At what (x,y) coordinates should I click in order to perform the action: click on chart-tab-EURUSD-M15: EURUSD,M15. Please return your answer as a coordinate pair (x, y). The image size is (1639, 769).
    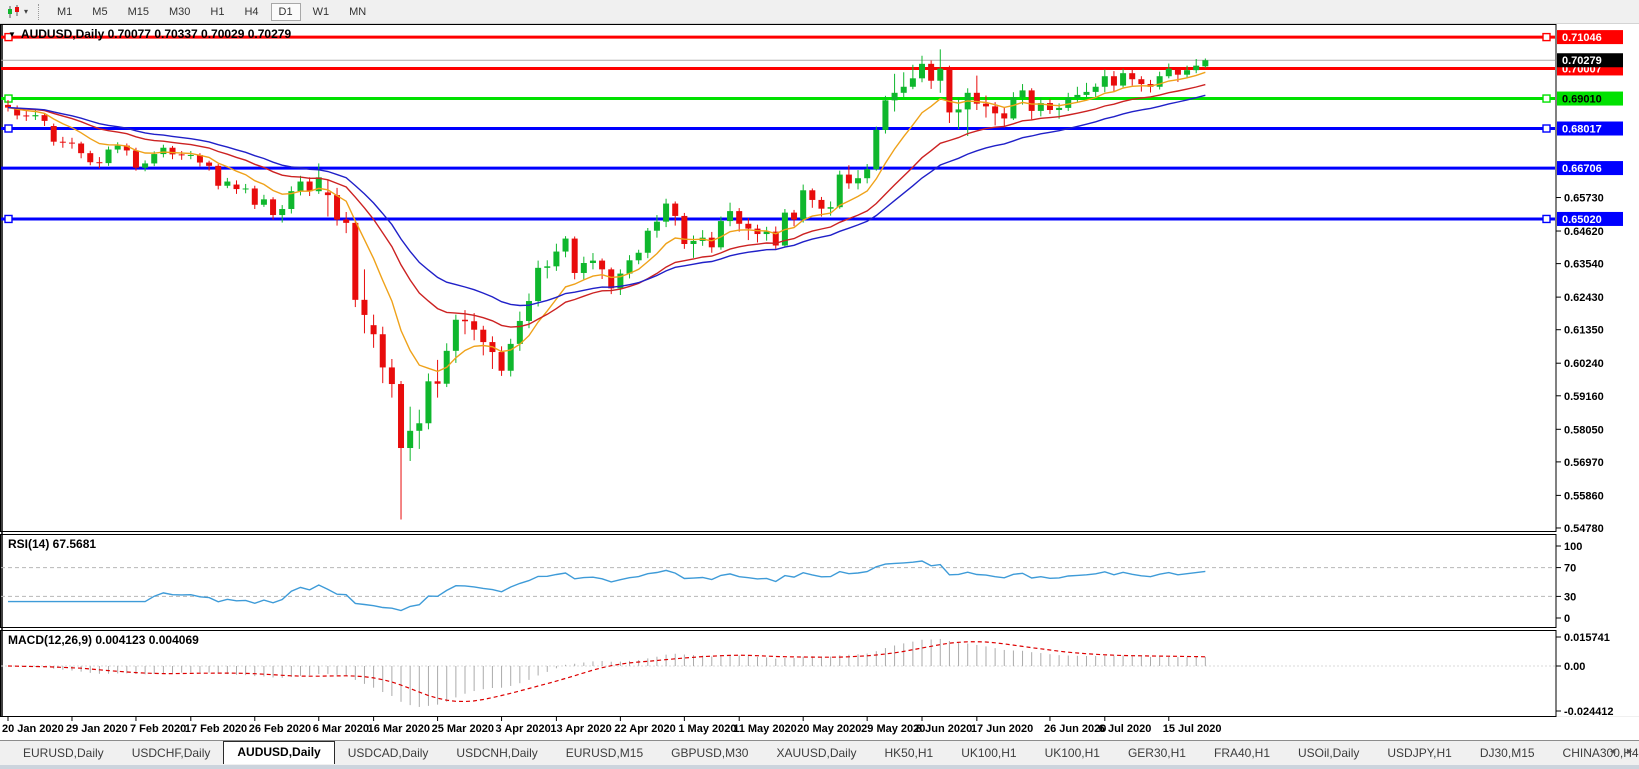
    Looking at the image, I should click on (604, 753).